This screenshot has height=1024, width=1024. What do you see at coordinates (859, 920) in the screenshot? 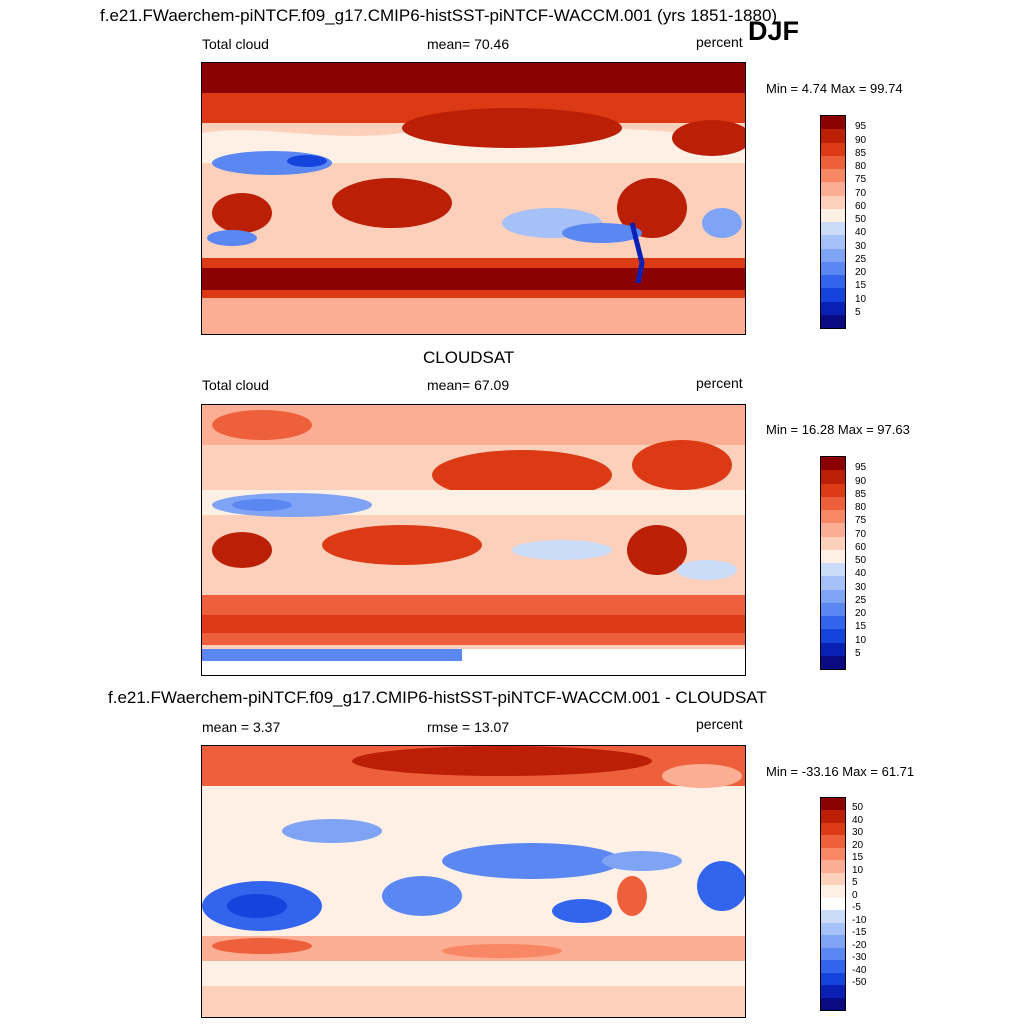
I see `colorbar-tick-label: -10` at bounding box center [859, 920].